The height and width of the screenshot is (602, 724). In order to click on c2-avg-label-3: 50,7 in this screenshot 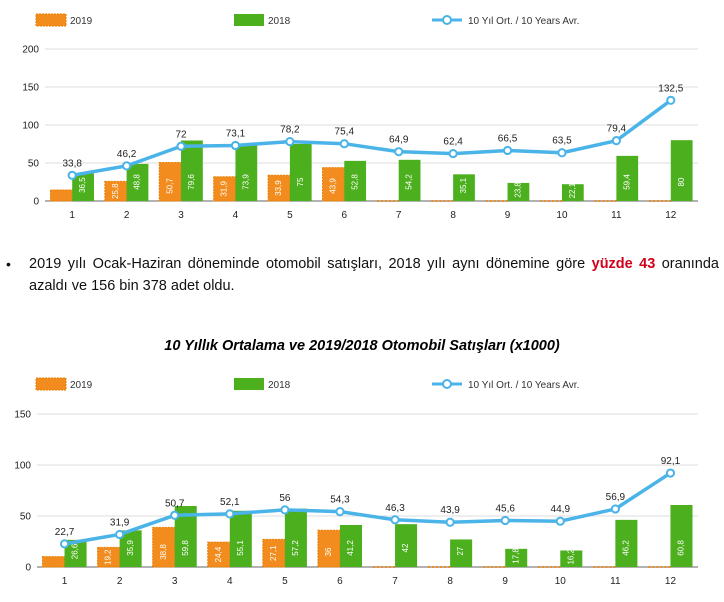, I will do `click(175, 503)`.